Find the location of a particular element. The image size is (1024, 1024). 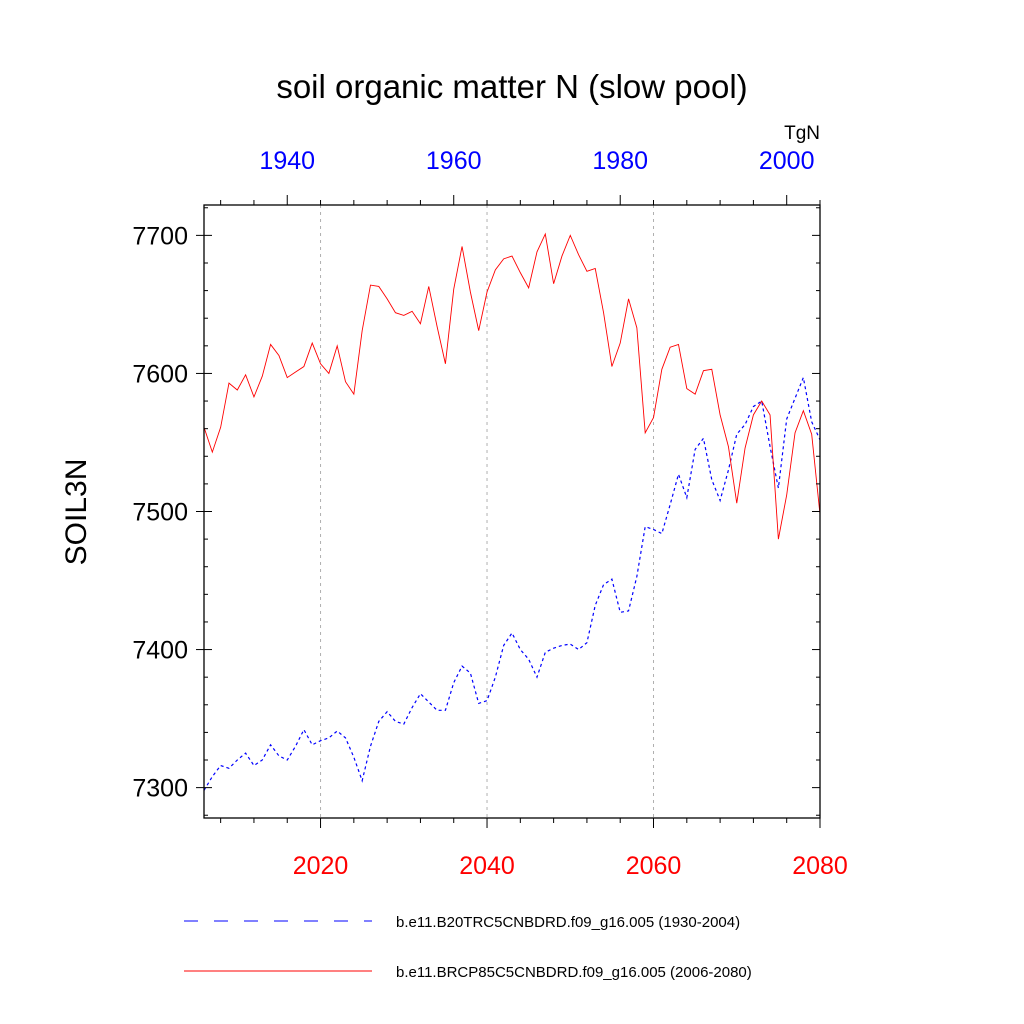

y-tick-label: 7700 is located at coordinates (160, 236).